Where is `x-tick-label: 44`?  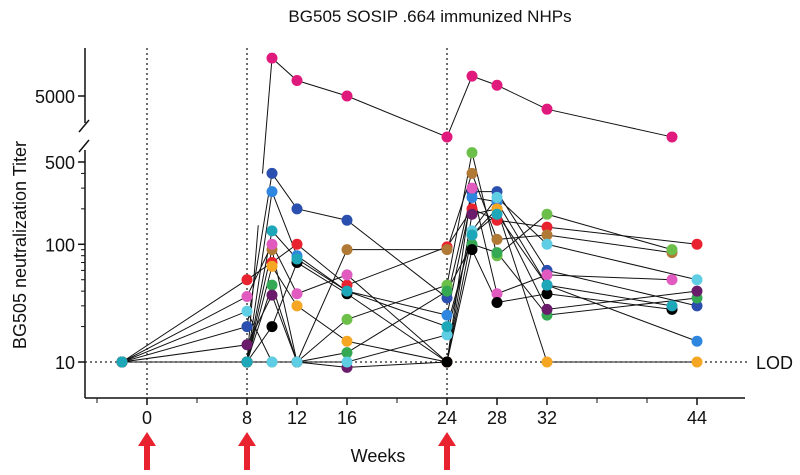 x-tick-label: 44 is located at coordinates (697, 418).